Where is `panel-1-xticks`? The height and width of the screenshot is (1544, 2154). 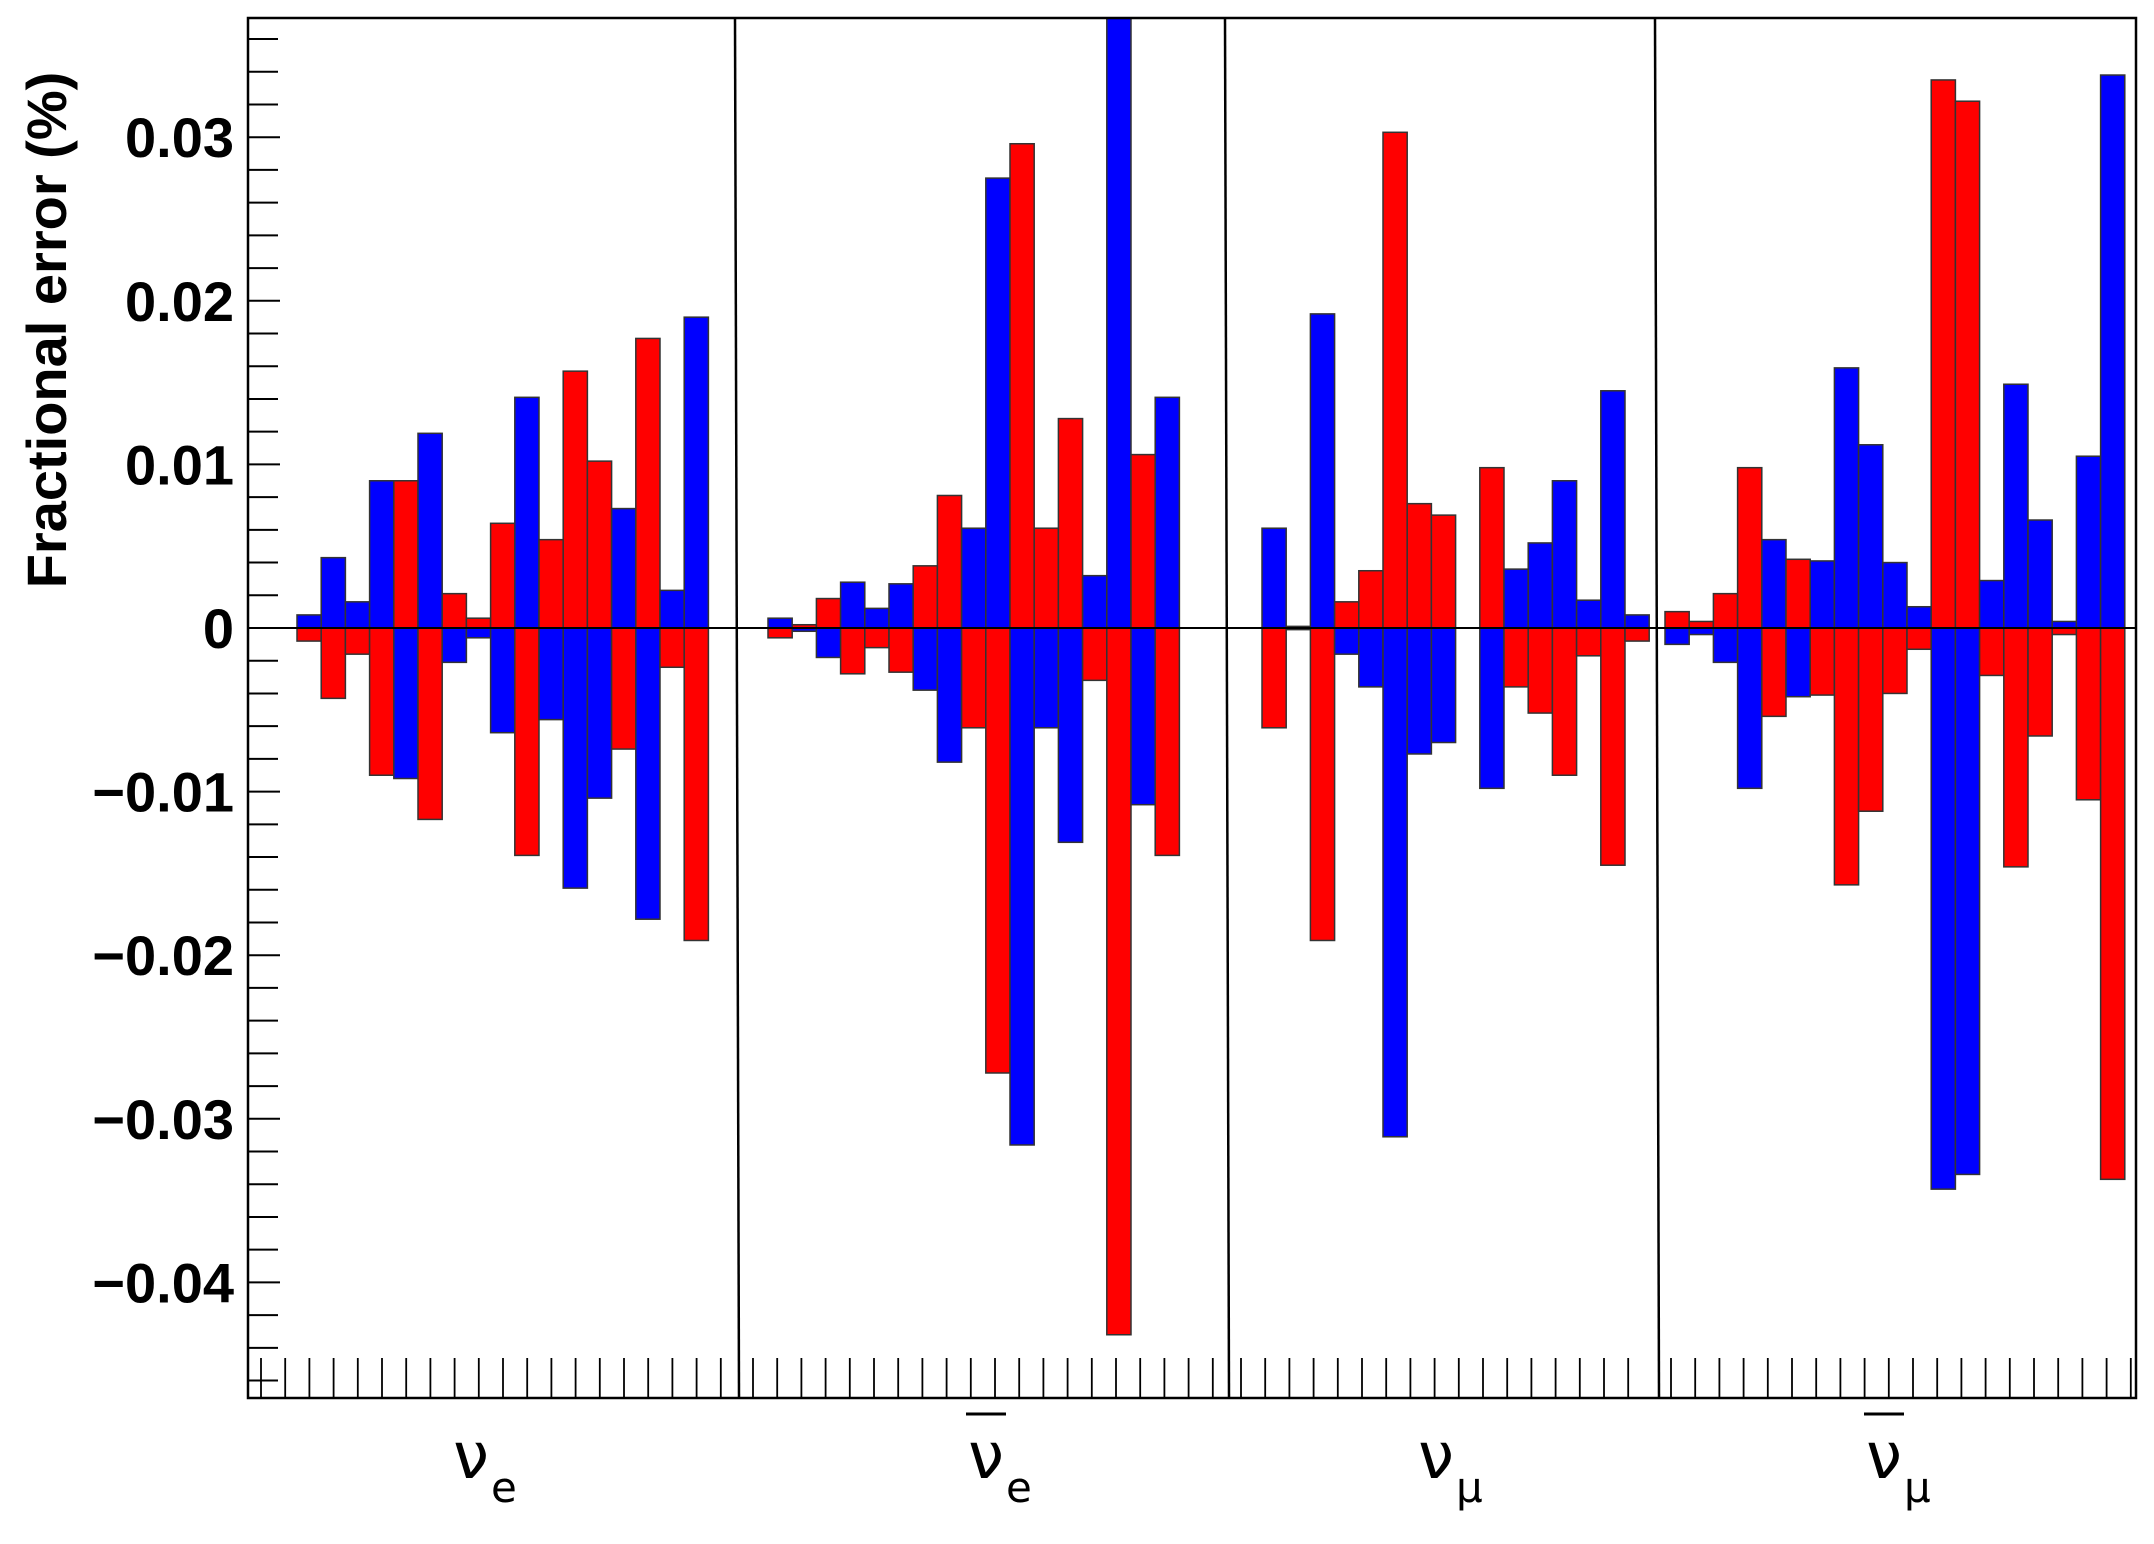 panel-1-xticks is located at coordinates (491, 1378).